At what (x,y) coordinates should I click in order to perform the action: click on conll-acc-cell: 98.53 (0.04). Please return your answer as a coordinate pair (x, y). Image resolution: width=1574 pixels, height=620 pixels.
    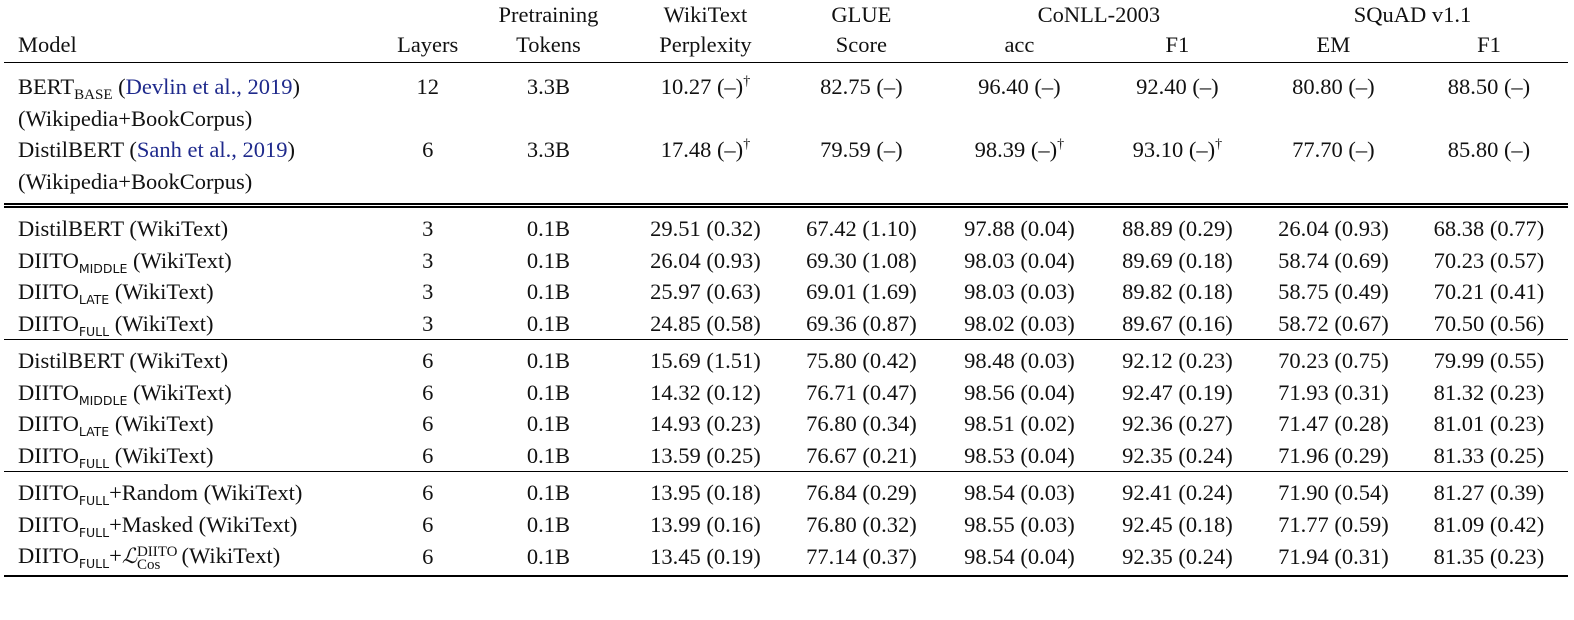
    Looking at the image, I should click on (1019, 455).